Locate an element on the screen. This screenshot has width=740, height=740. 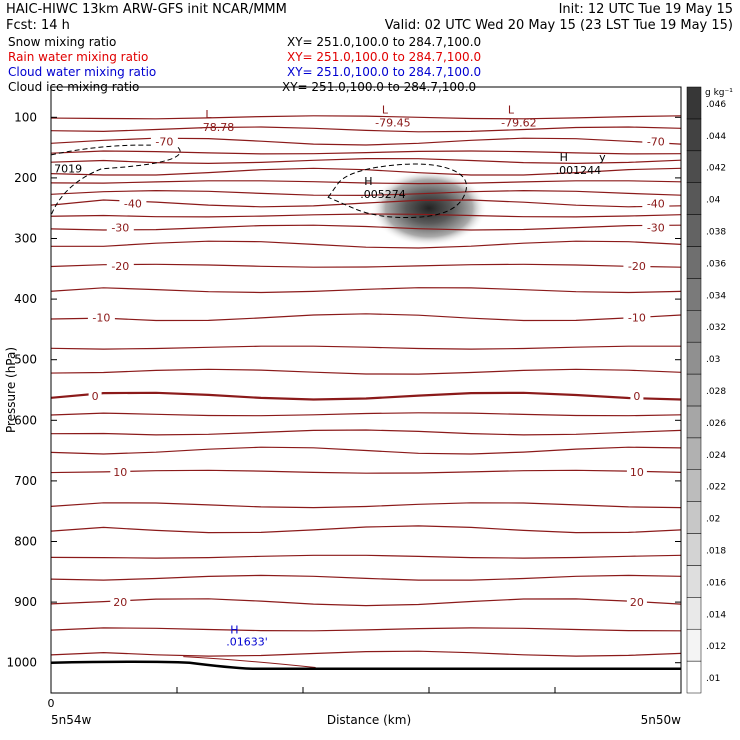
colorbar-label: .044 is located at coordinates (716, 137).